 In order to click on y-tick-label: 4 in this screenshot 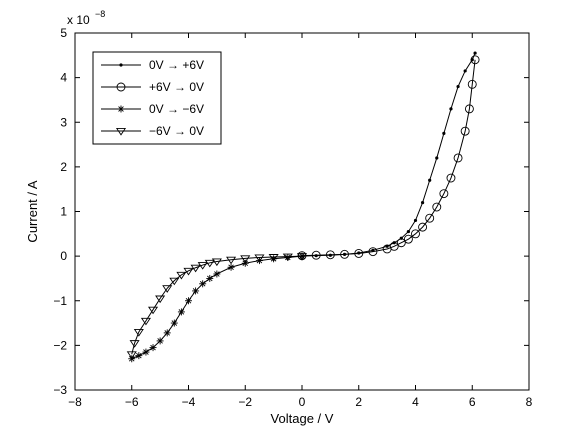, I will do `click(63, 78)`.